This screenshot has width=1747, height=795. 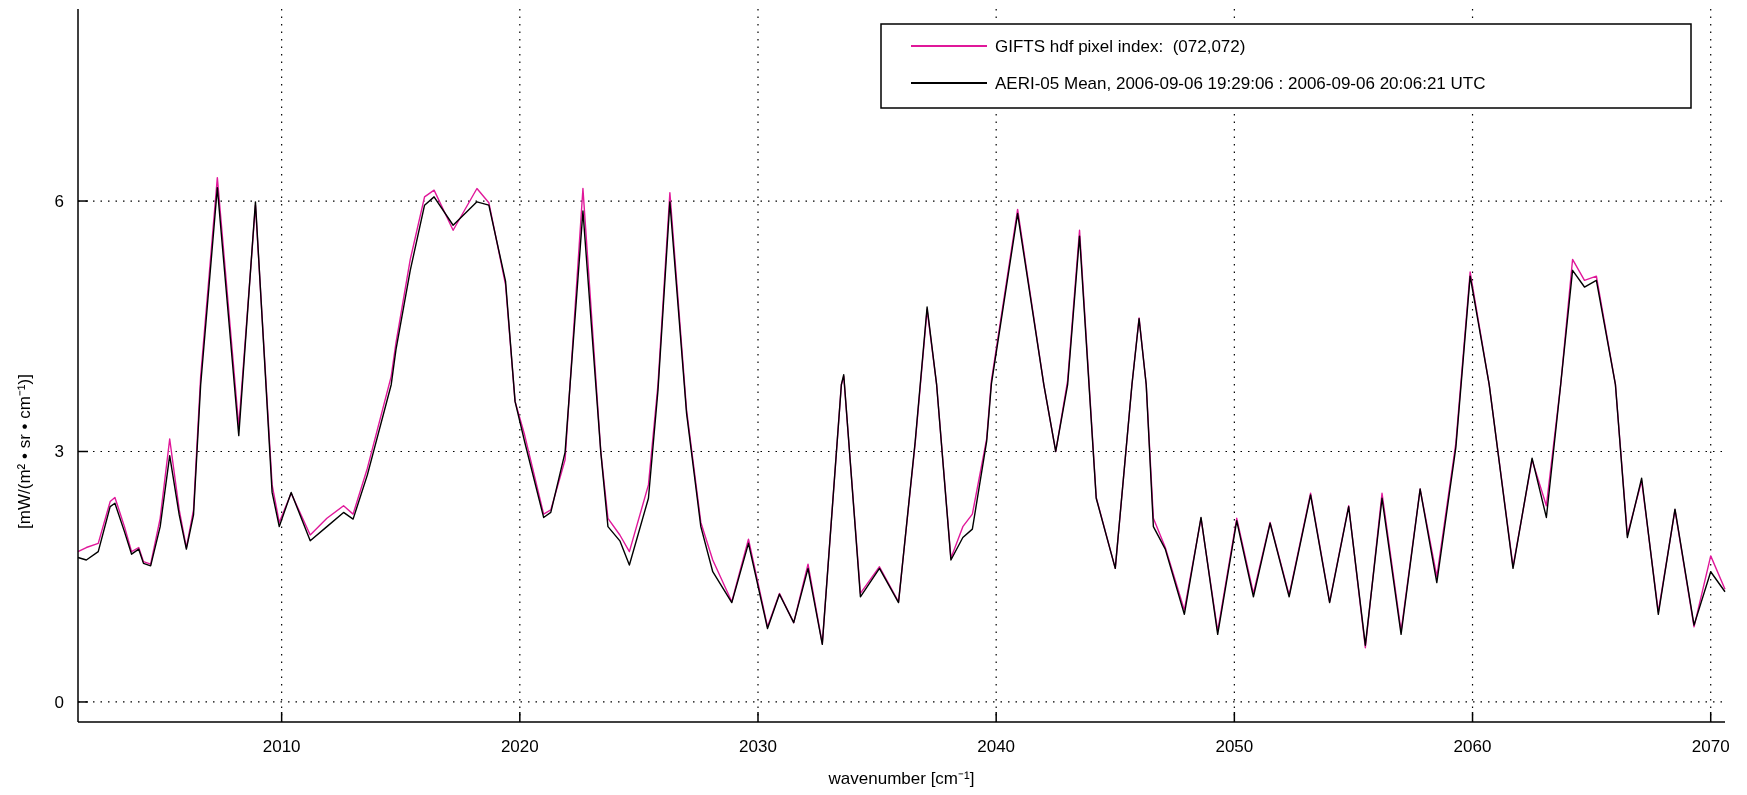 I want to click on x-tick-label: 2070, so click(x=1710, y=746).